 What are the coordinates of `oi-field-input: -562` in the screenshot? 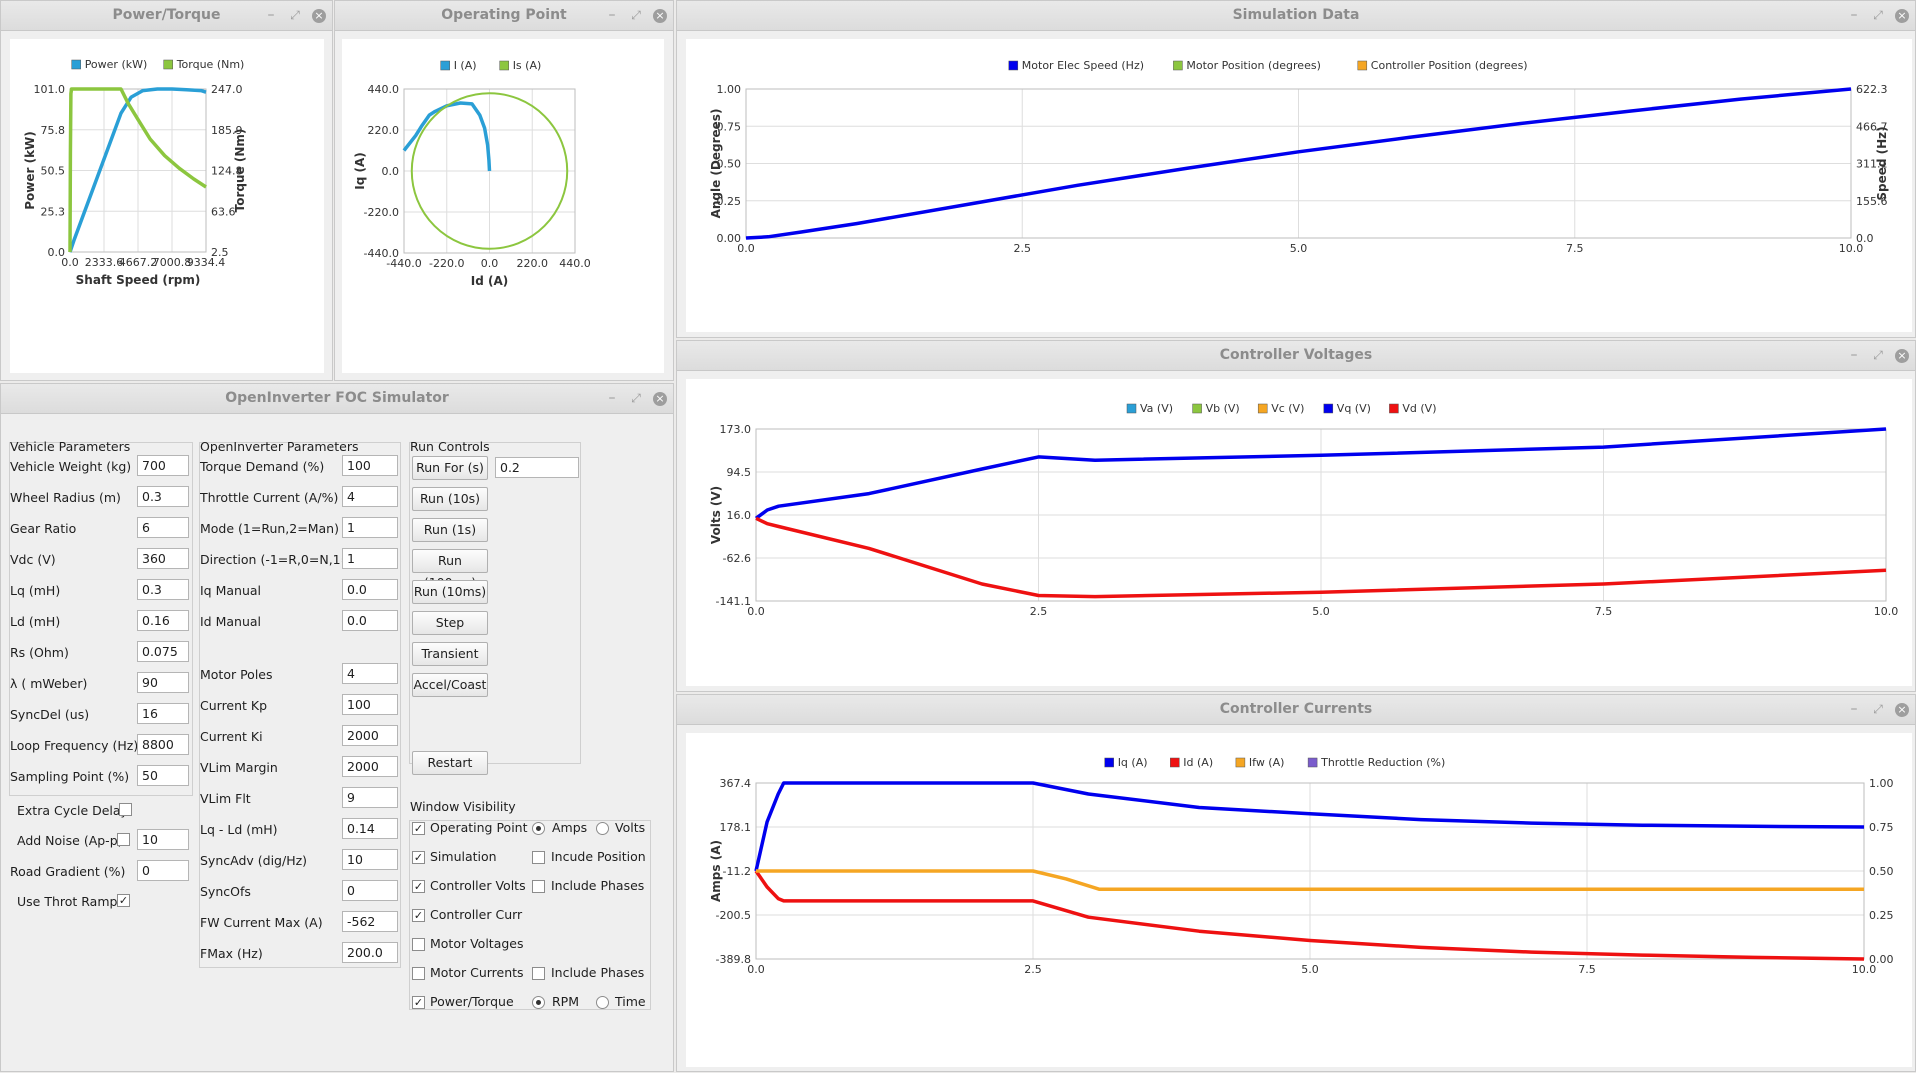 It's located at (370, 921).